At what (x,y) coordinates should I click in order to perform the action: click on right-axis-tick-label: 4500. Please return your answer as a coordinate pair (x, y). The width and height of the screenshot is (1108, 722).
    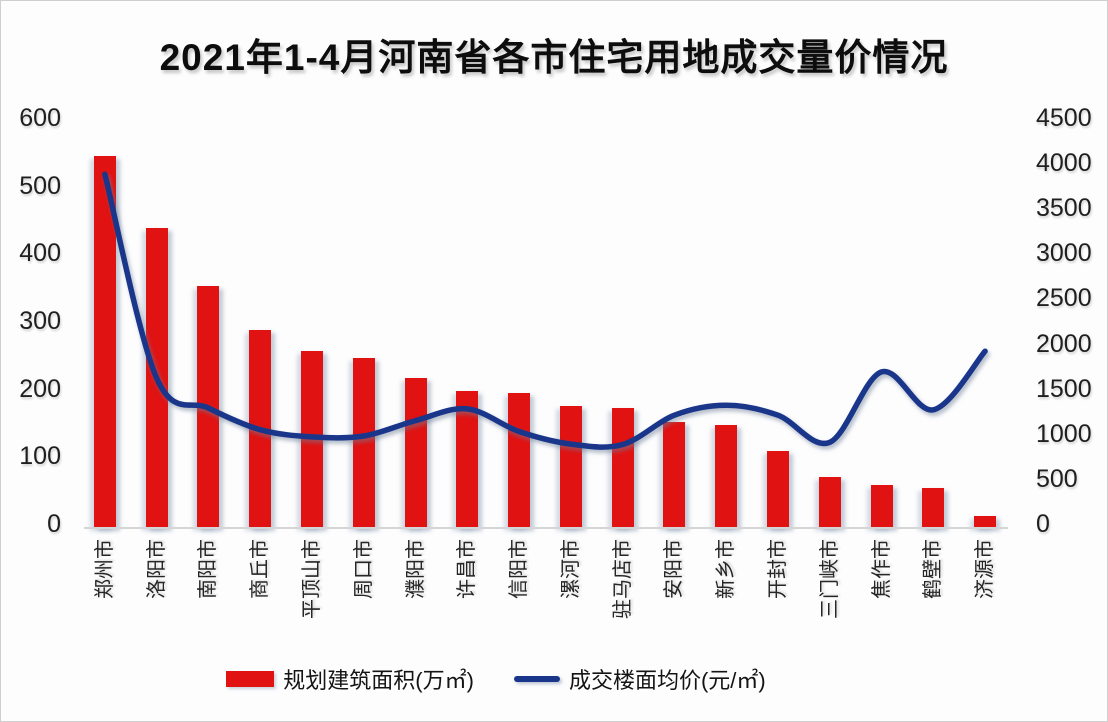
    Looking at the image, I should click on (1064, 118).